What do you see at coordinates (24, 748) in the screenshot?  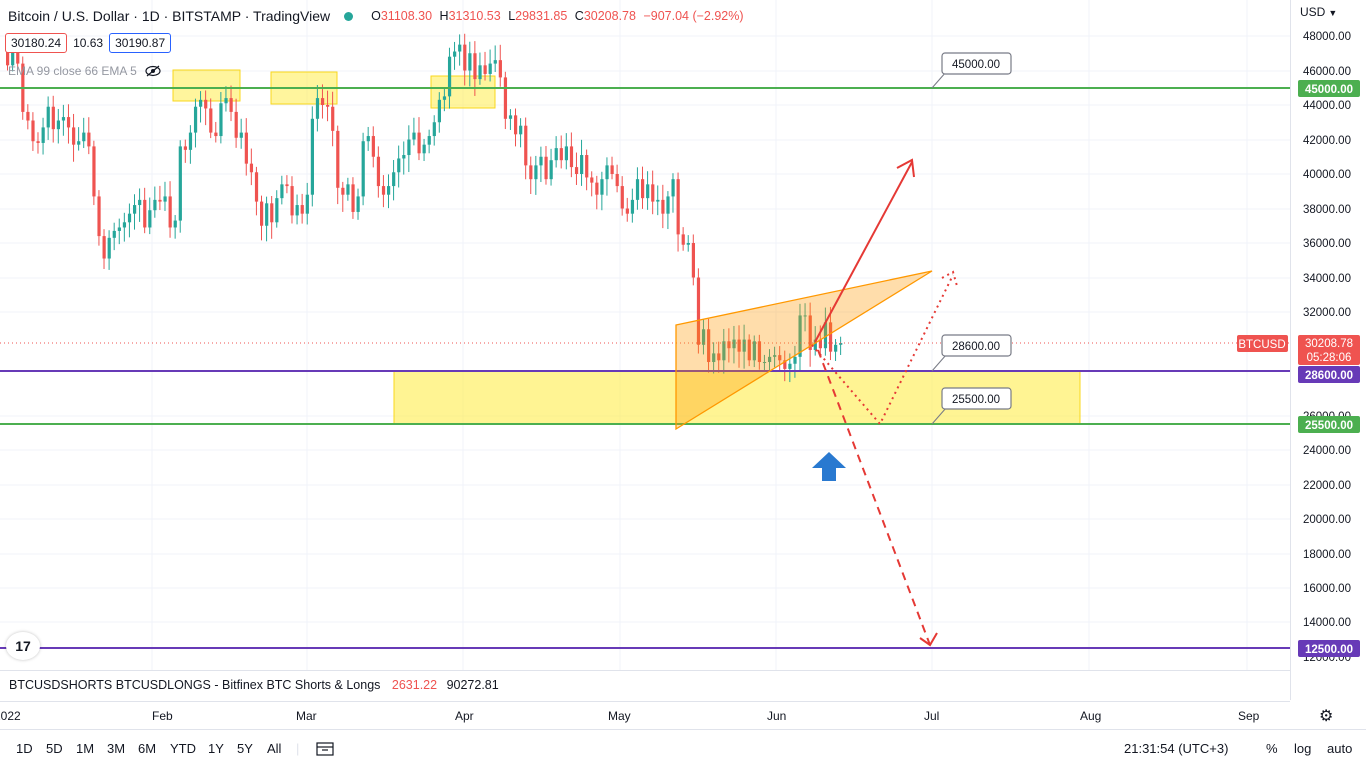 I see `range-1d-button: 1D` at bounding box center [24, 748].